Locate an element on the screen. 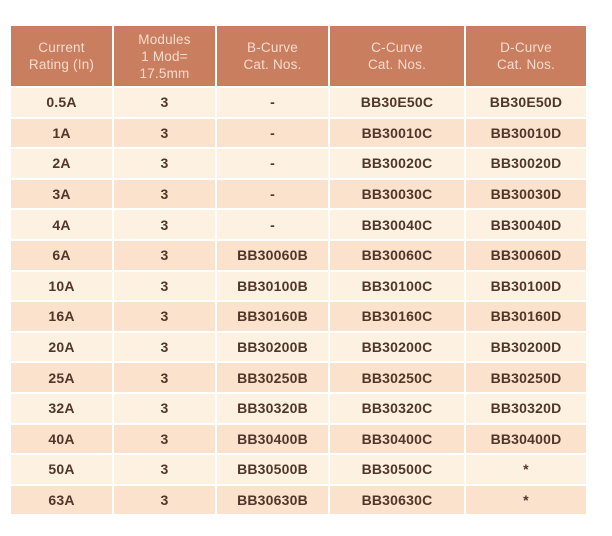  cell-current-rating: 10A is located at coordinates (61, 286).